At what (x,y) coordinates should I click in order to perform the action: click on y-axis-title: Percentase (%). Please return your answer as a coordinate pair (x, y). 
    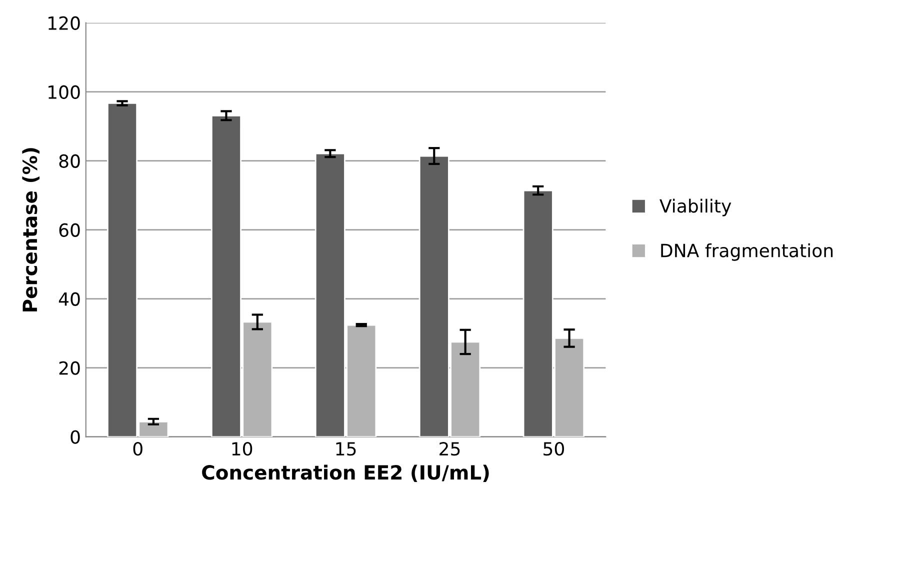
    Looking at the image, I should click on (31, 230).